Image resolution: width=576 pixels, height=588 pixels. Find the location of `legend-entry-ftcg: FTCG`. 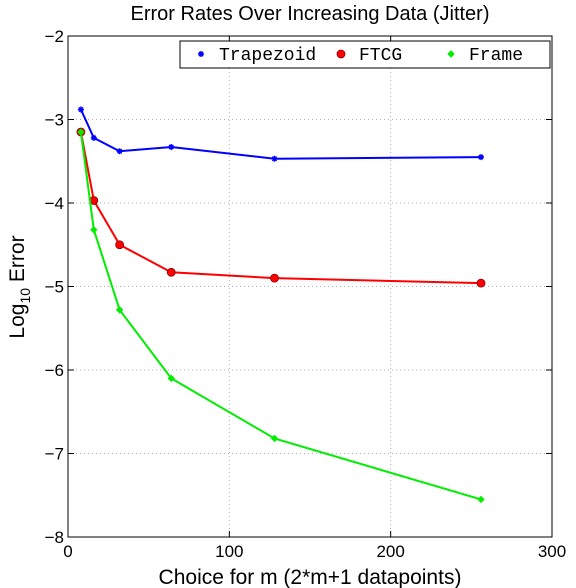

legend-entry-ftcg: FTCG is located at coordinates (369, 56).